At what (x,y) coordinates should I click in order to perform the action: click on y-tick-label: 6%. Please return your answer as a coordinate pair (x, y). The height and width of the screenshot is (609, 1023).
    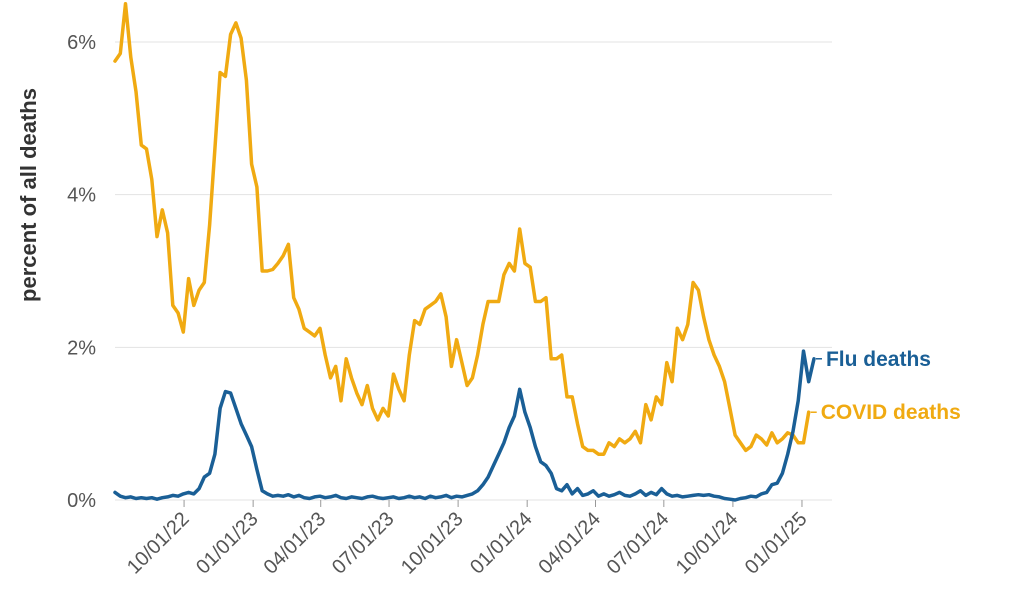
    Looking at the image, I should click on (81, 43).